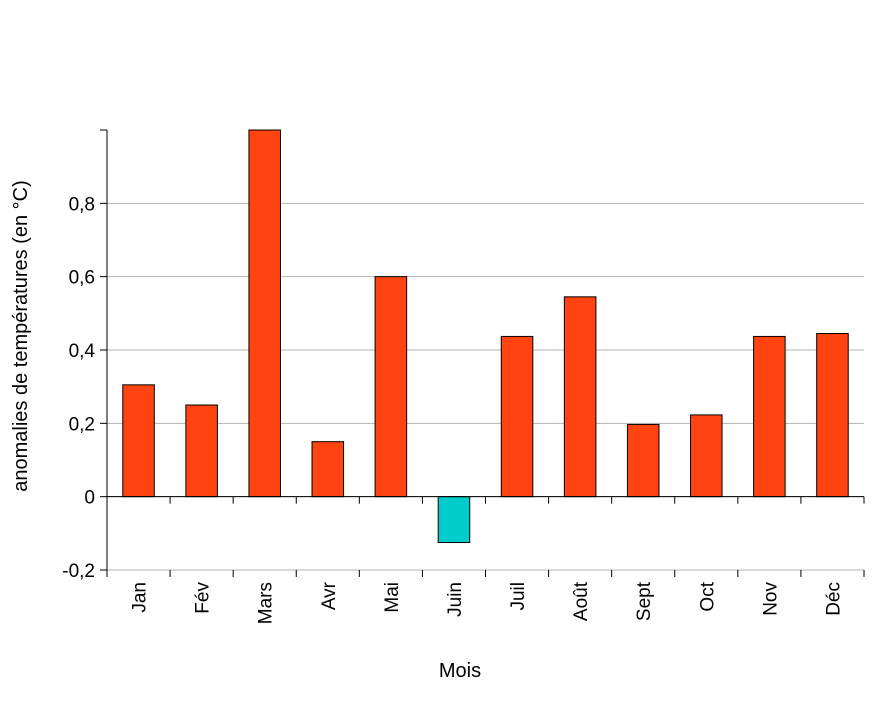  What do you see at coordinates (328, 469) in the screenshot?
I see `bar-Avr` at bounding box center [328, 469].